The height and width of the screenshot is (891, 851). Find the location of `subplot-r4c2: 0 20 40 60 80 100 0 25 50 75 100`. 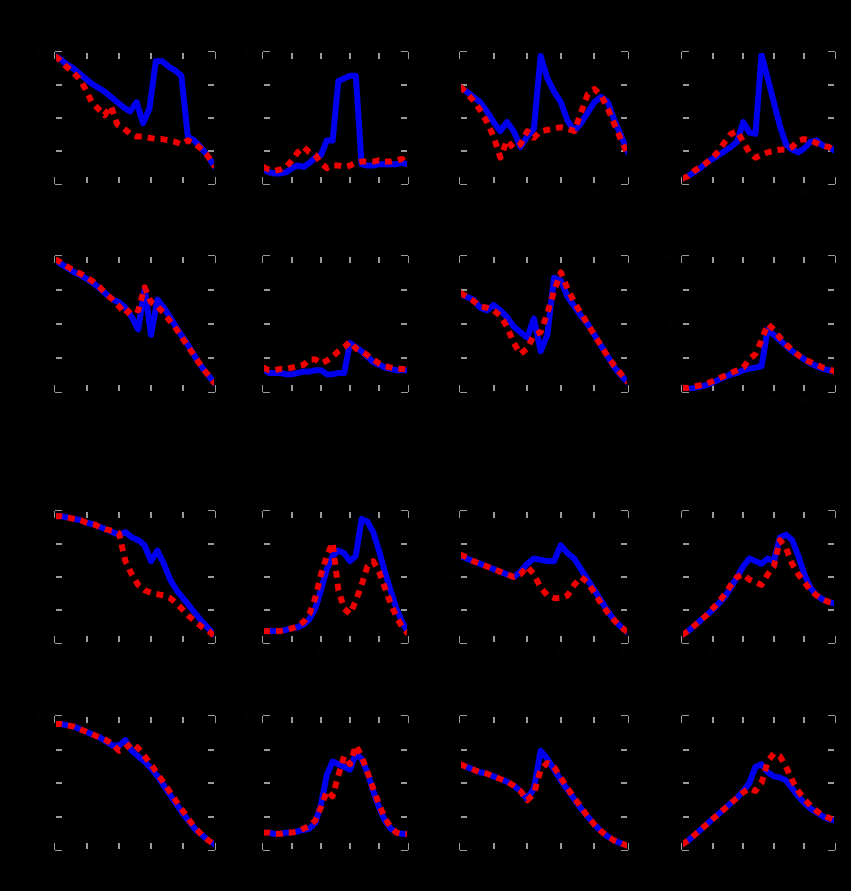

subplot-r4c2: 0 20 40 60 80 100 0 25 50 75 100 is located at coordinates (330, 787).